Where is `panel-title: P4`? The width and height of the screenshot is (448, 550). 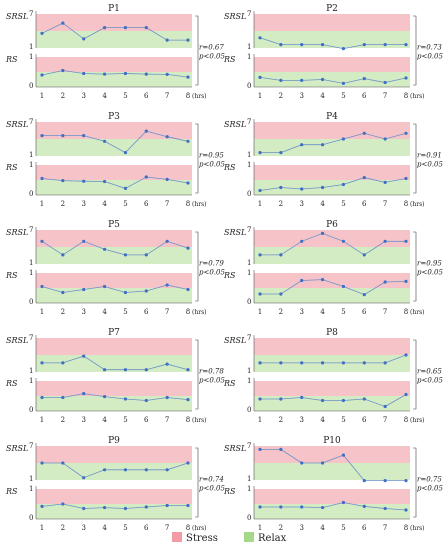
panel-title: P4 is located at coordinates (332, 117).